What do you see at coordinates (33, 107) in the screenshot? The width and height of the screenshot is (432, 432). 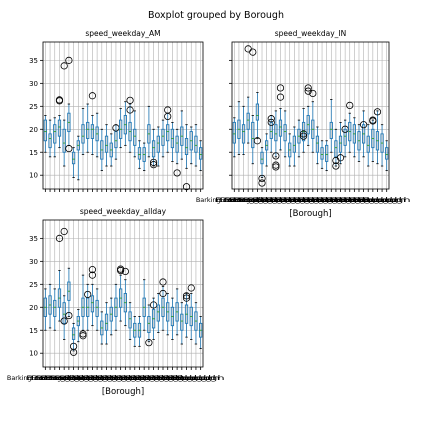 I see `y-tick-label: 25` at bounding box center [33, 107].